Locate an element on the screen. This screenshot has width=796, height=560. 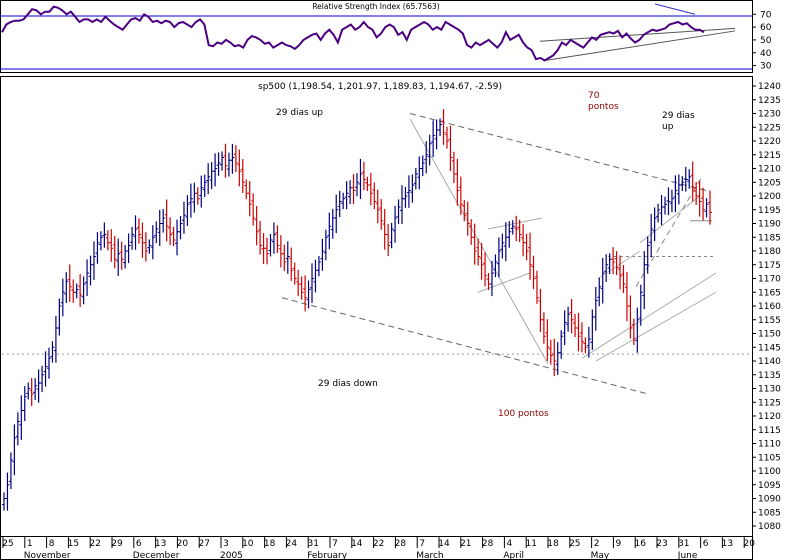
x-tick-label: 1 is located at coordinates (30, 544).